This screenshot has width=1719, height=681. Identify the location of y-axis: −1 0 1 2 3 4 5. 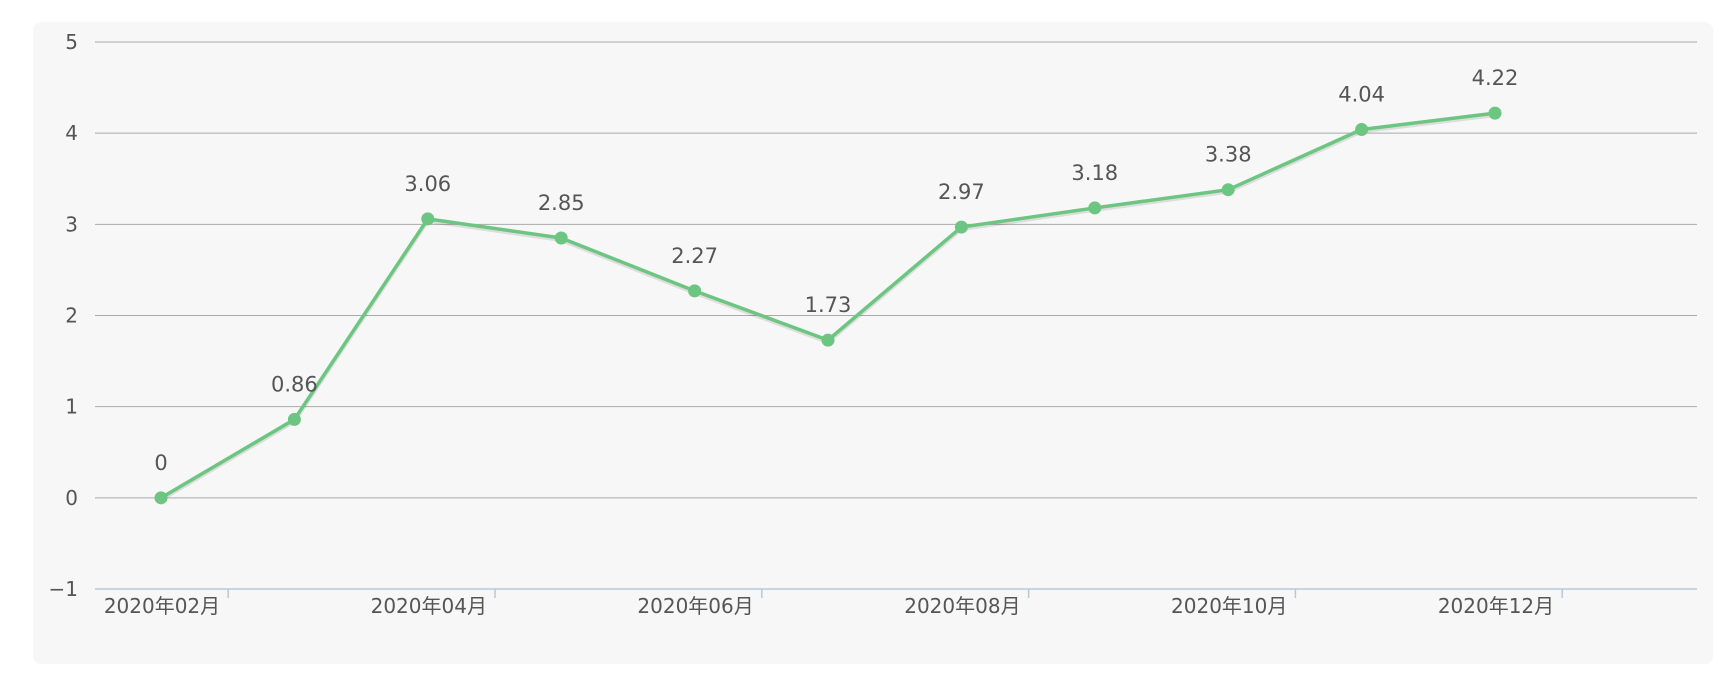
(63, 315).